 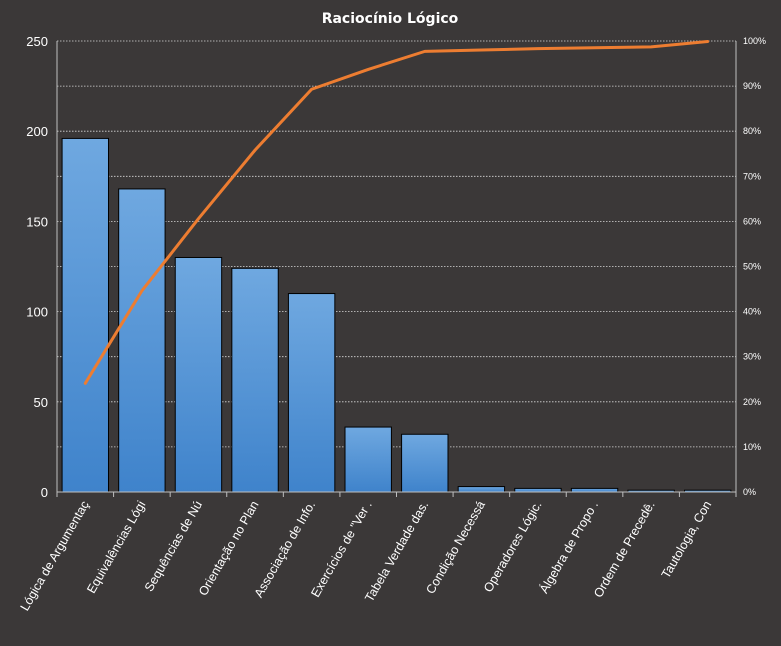 What do you see at coordinates (37, 131) in the screenshot?
I see `left-tick-label: 200` at bounding box center [37, 131].